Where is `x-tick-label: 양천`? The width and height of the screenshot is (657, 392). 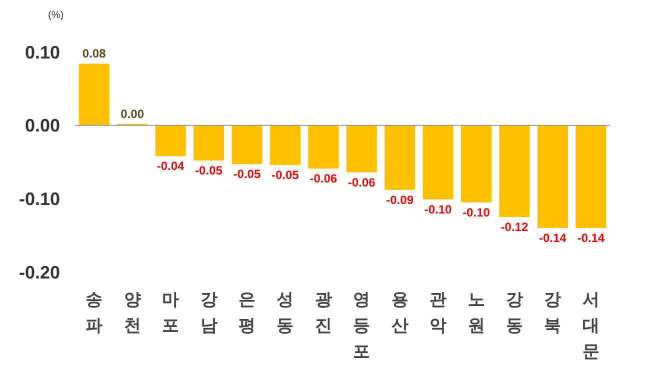
x-tick-label: 양천 is located at coordinates (132, 312).